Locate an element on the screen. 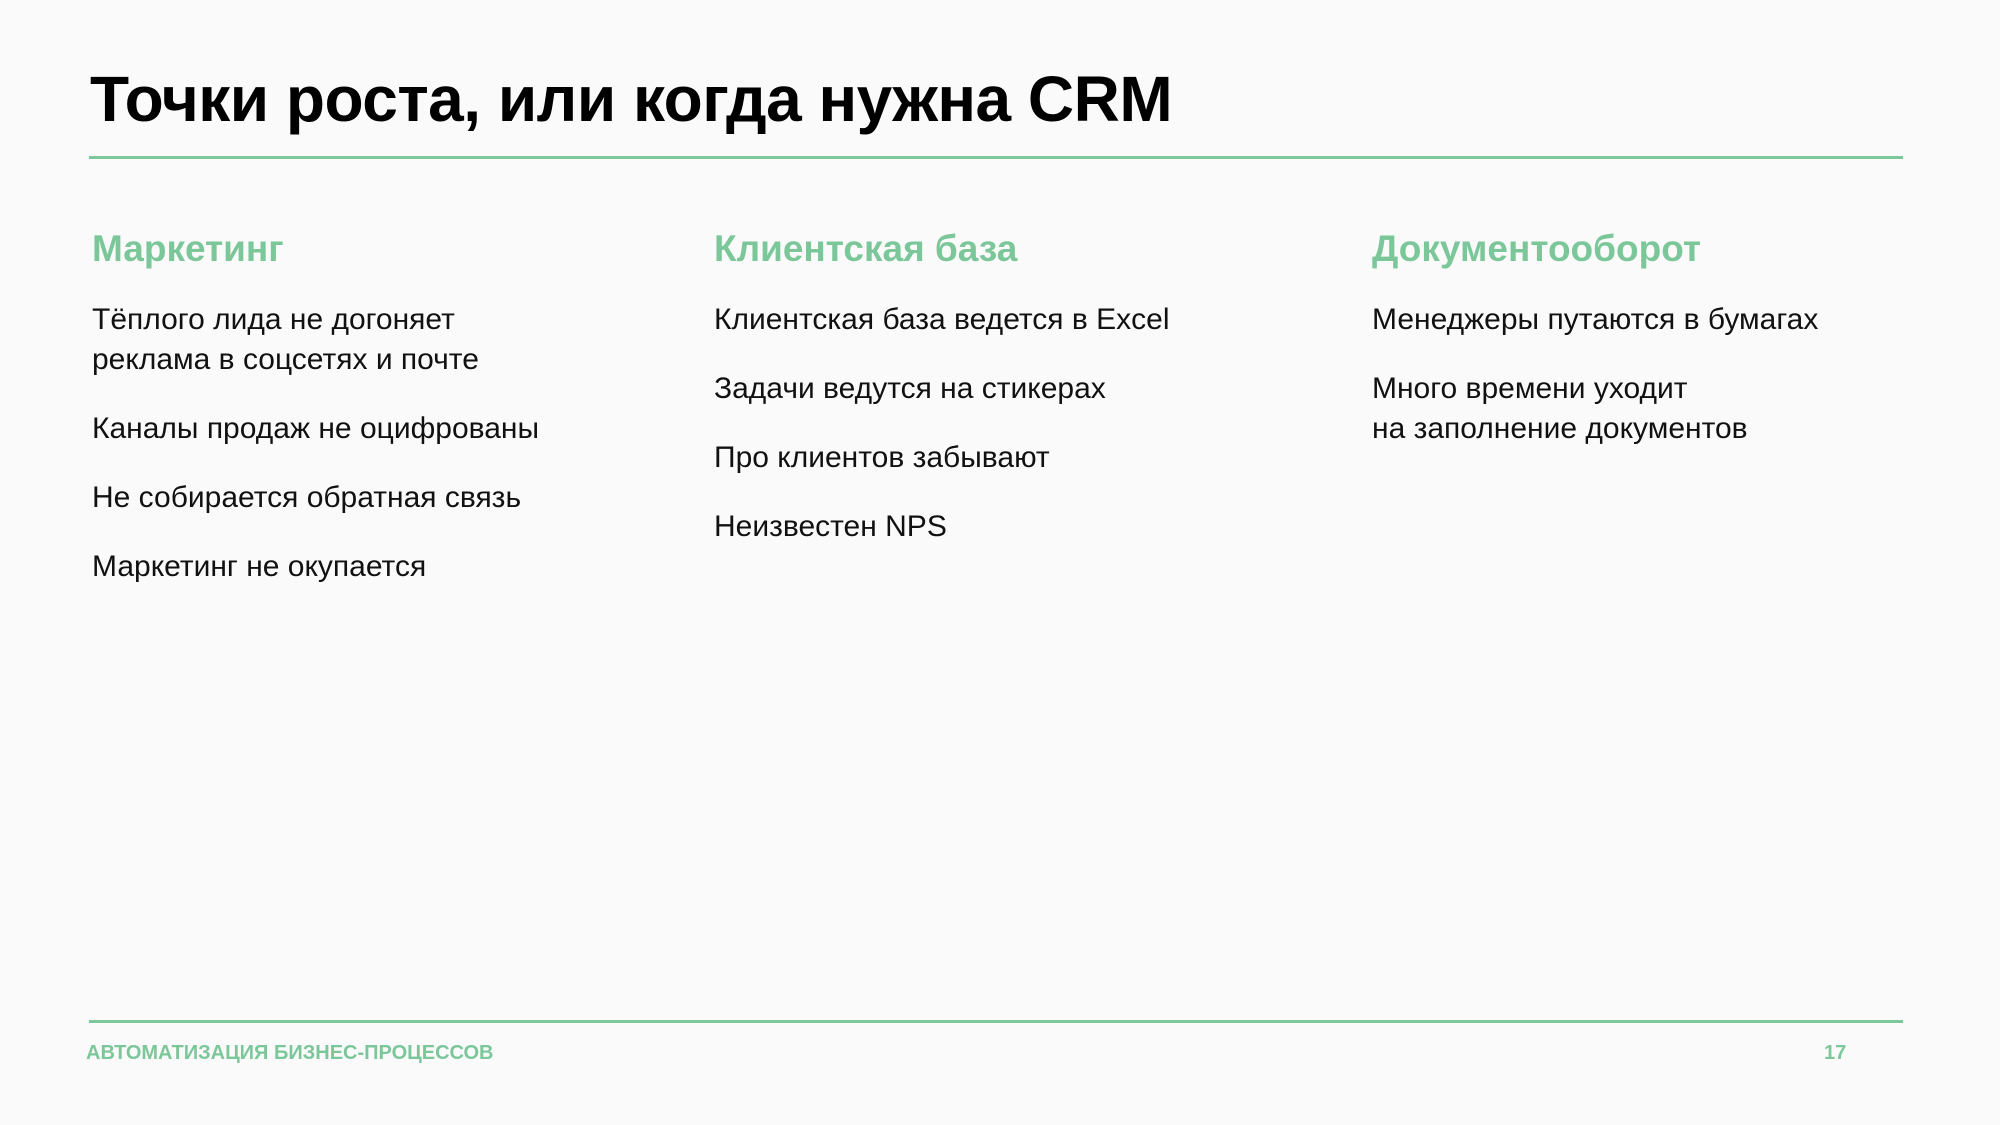 The width and height of the screenshot is (2000, 1125). list-item: Неизвестен NPS is located at coordinates (830, 526).